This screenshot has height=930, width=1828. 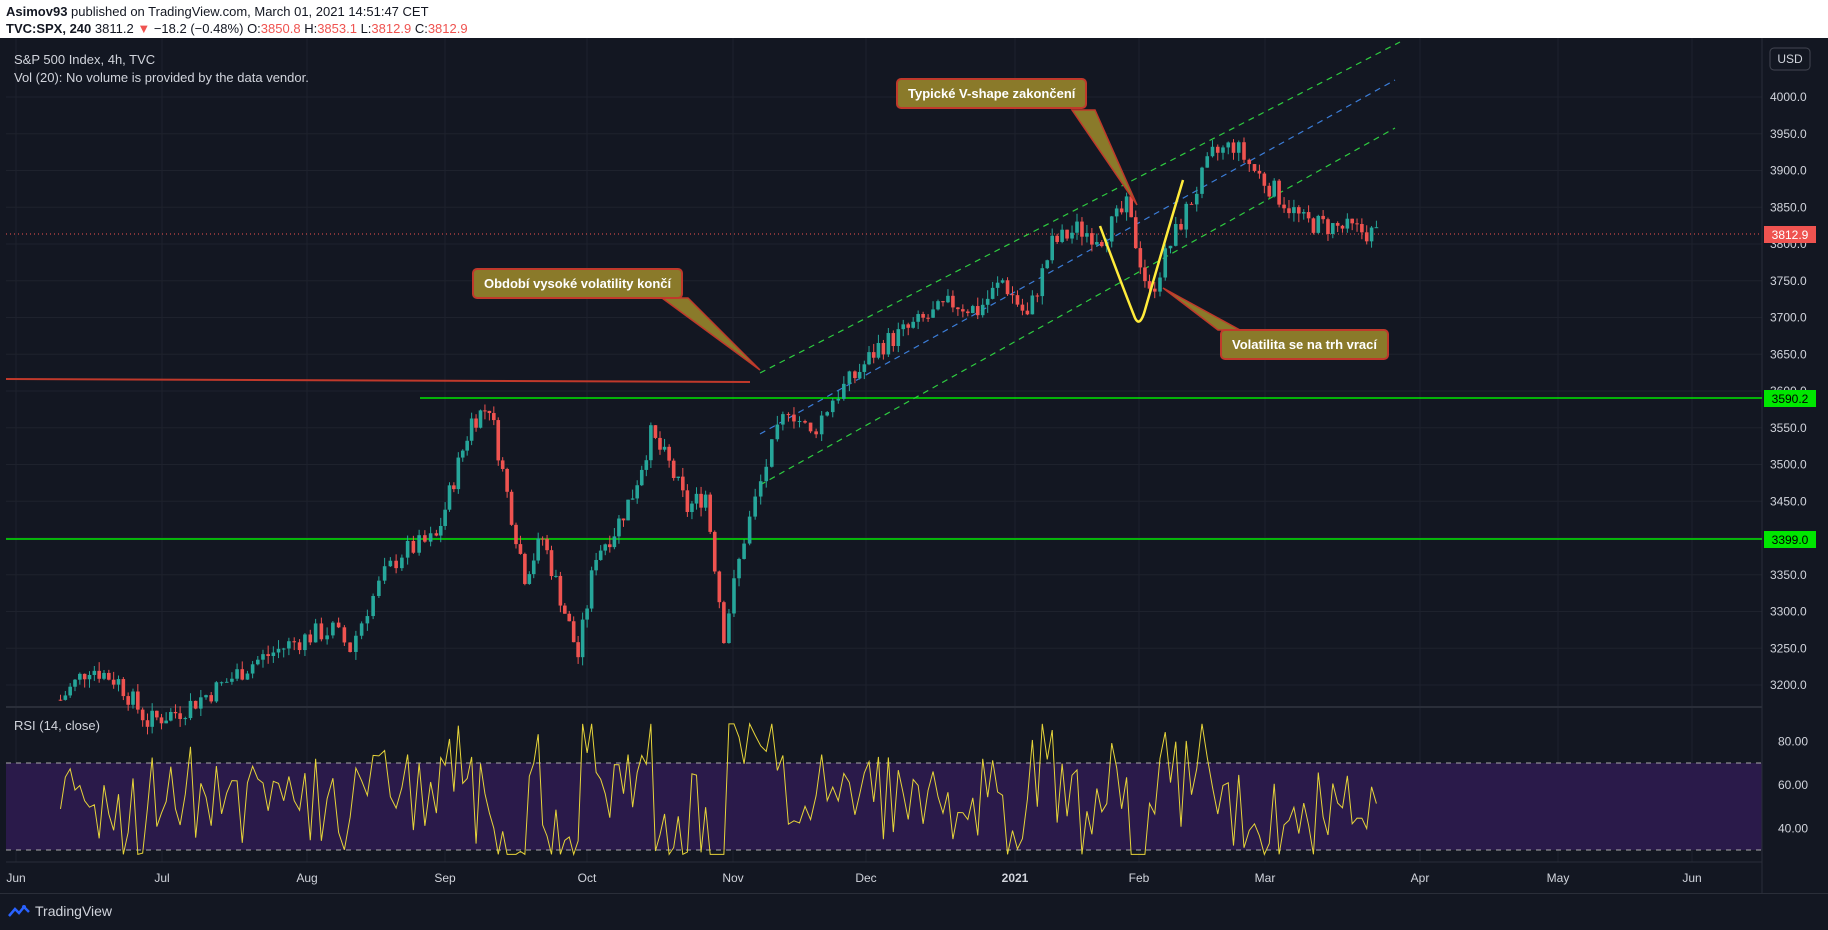 I want to click on time-axis-label: Jul, so click(x=161, y=878).